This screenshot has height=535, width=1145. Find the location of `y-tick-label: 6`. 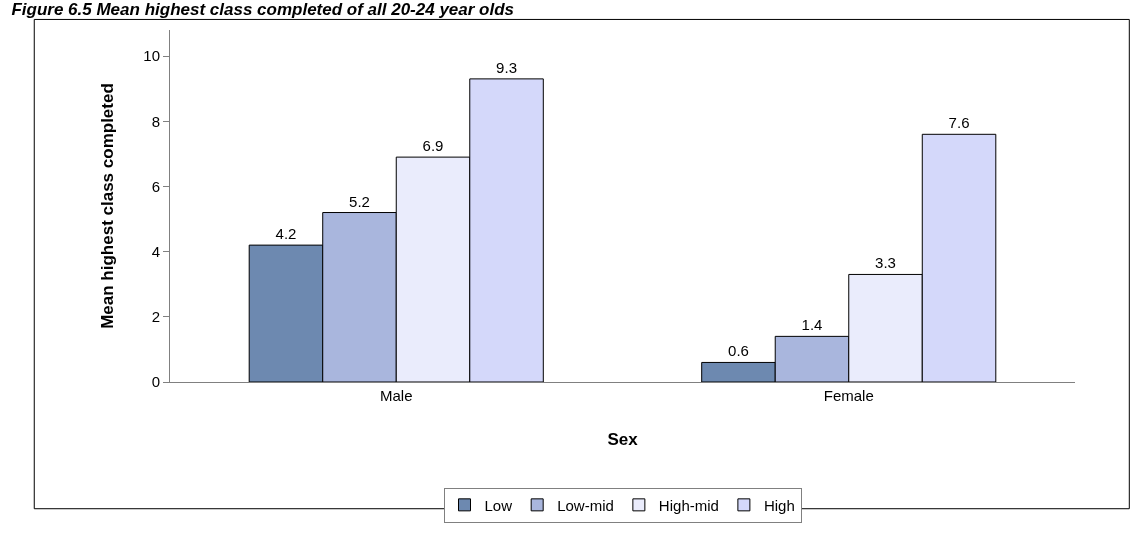

y-tick-label: 6 is located at coordinates (155, 186).